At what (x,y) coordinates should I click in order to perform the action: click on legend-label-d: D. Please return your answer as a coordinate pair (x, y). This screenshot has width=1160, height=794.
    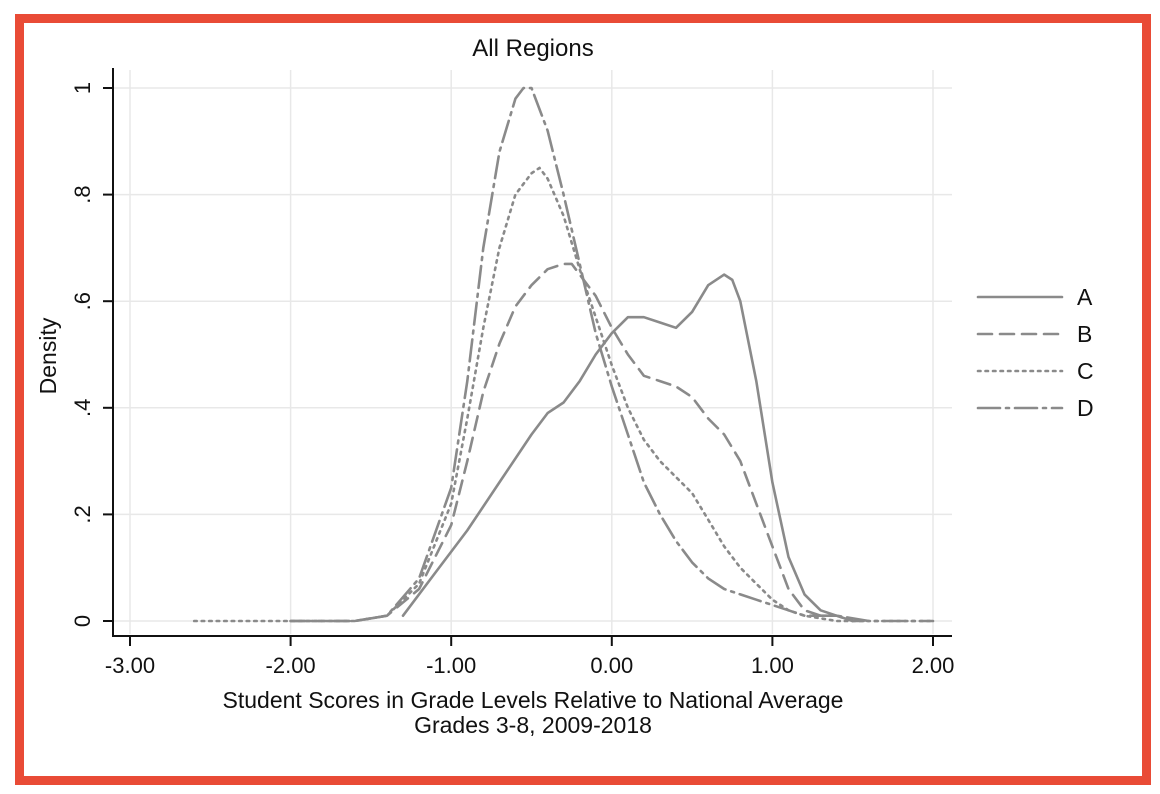
    Looking at the image, I should click on (1085, 408).